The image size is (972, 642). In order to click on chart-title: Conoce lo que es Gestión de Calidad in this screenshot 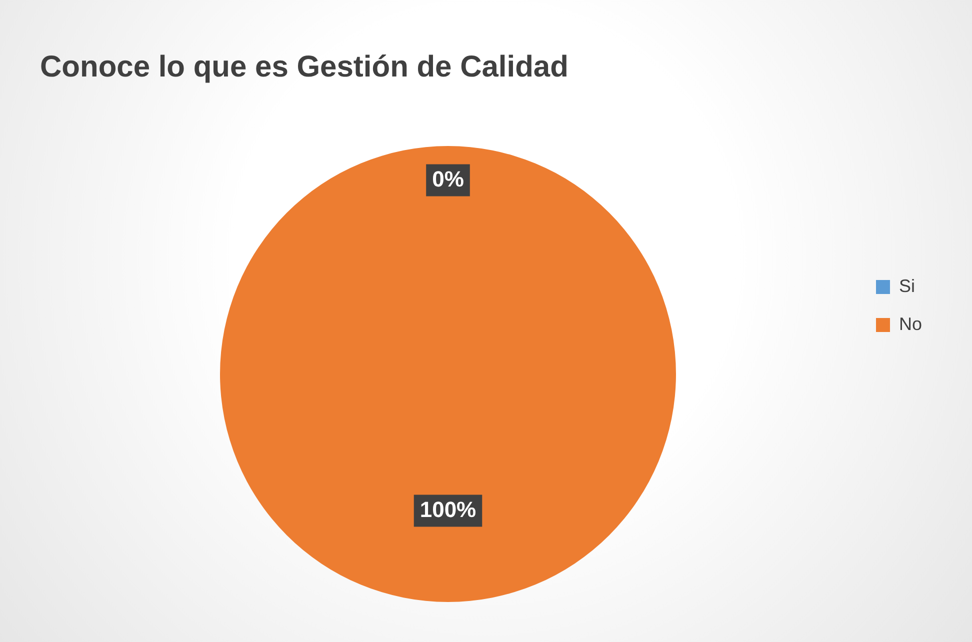, I will do `click(304, 67)`.